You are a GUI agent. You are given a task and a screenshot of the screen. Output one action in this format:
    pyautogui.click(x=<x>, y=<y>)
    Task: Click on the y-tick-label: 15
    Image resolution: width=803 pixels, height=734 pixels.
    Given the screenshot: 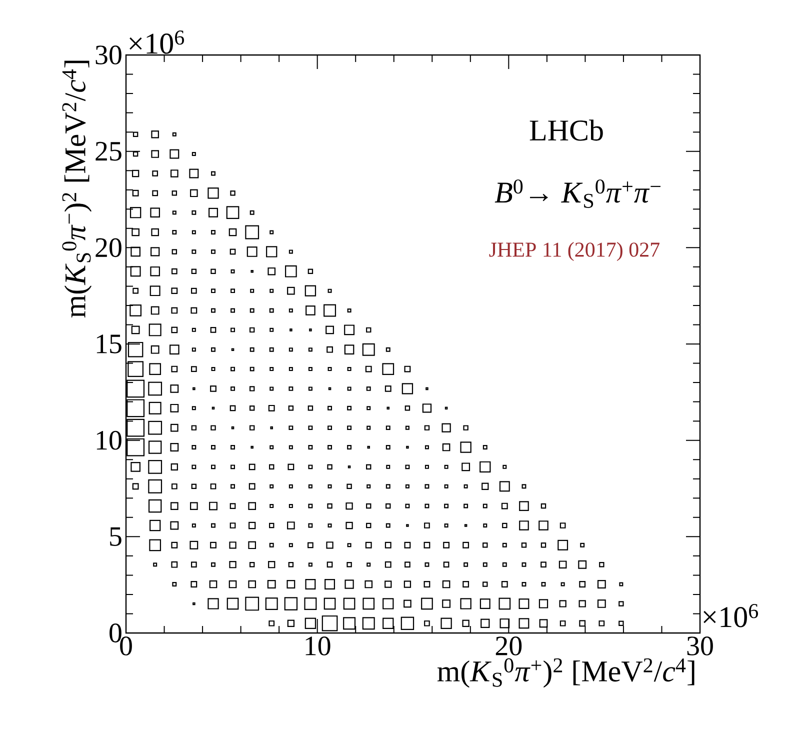 What is the action you would take?
    pyautogui.click(x=109, y=344)
    